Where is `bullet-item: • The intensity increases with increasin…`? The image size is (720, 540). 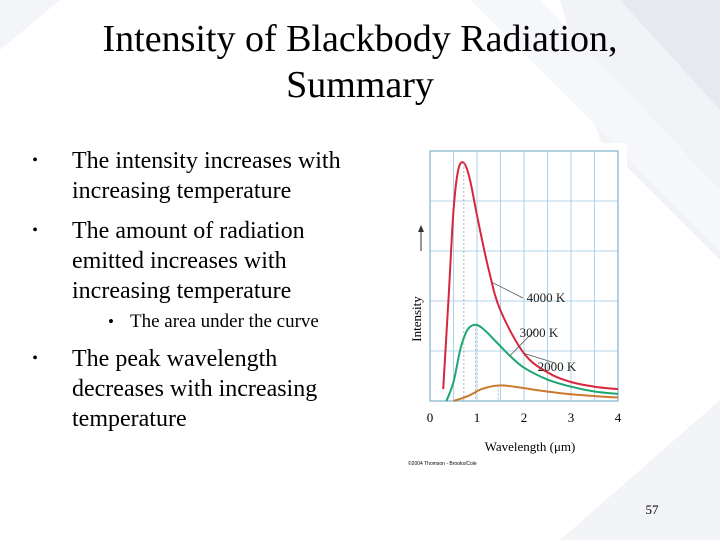 bullet-item: • The intensity increases with increasin… is located at coordinates (184, 176).